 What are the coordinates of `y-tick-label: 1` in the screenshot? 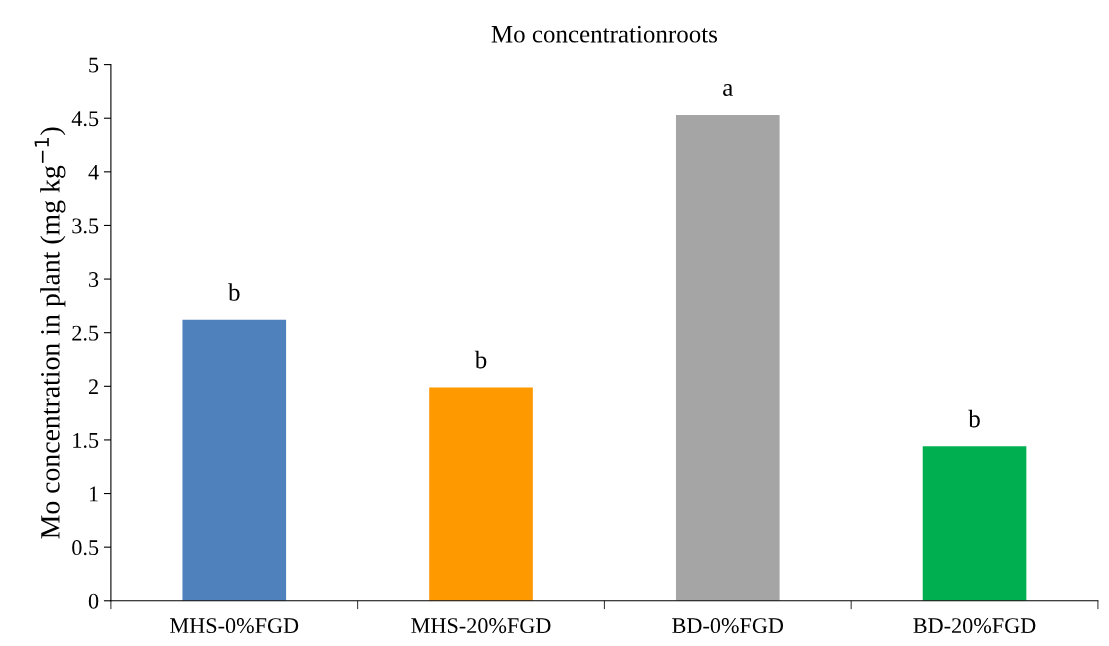 It's located at (93, 494).